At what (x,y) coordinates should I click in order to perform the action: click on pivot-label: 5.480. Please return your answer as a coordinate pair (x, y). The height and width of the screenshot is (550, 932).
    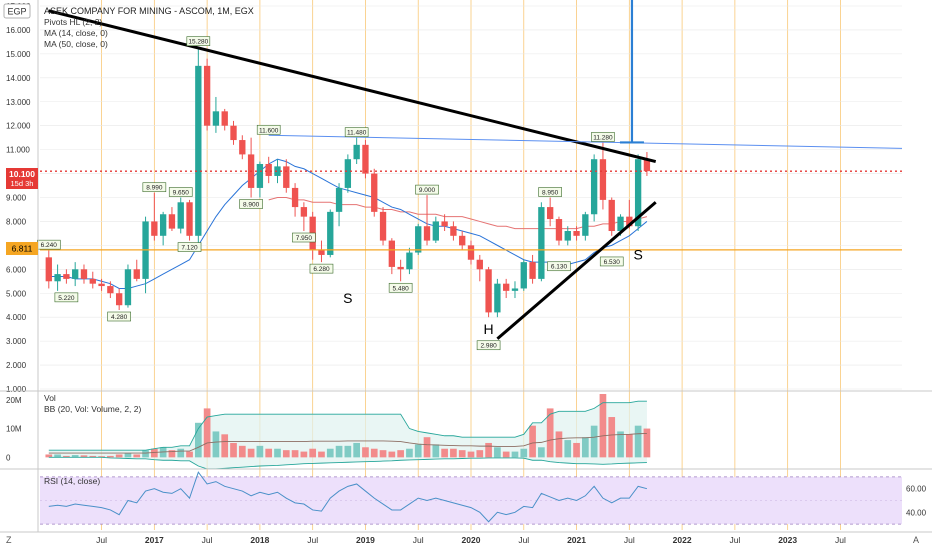
    Looking at the image, I should click on (400, 288).